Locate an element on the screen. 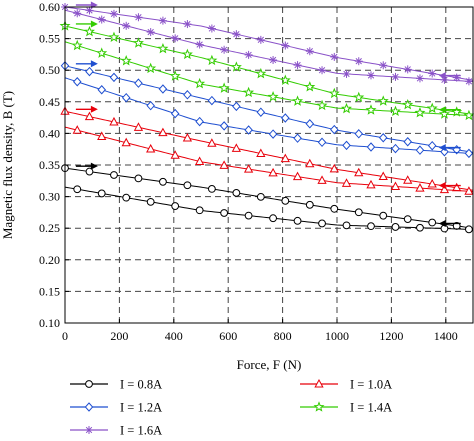  legend-entry: I = 1.4A is located at coordinates (346, 408).